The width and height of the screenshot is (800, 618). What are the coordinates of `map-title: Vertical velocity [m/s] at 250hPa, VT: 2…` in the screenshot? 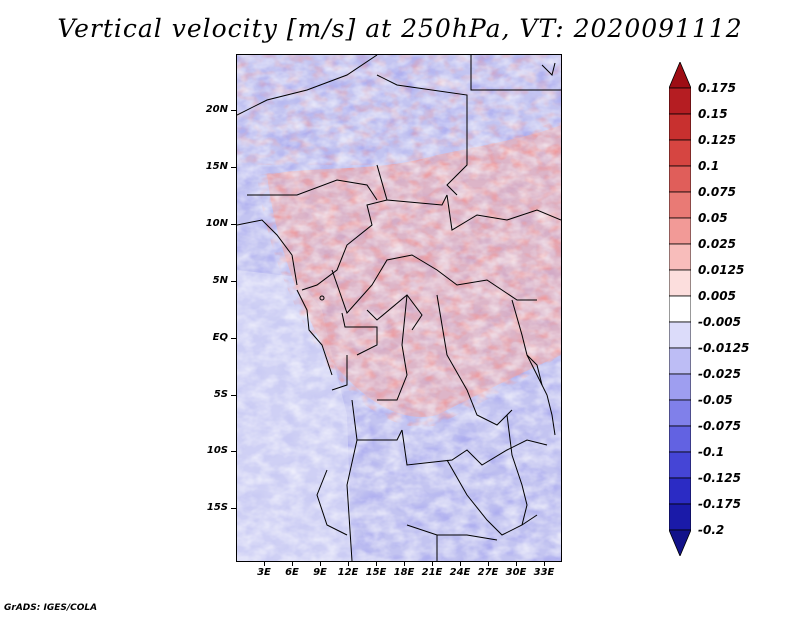 It's located at (400, 28).